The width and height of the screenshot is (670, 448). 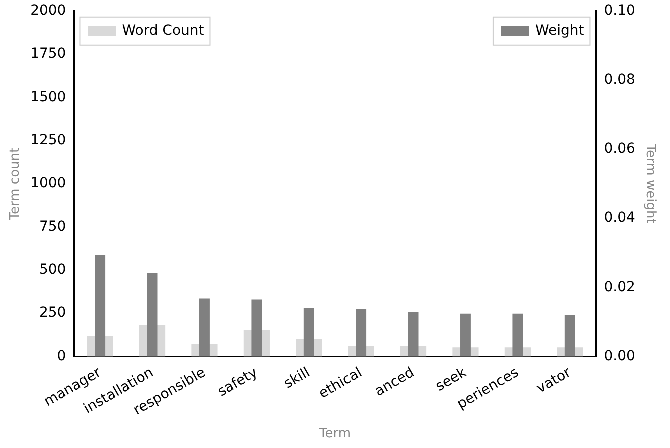 What do you see at coordinates (48, 140) in the screenshot?
I see `y-tick-label: 1250` at bounding box center [48, 140].